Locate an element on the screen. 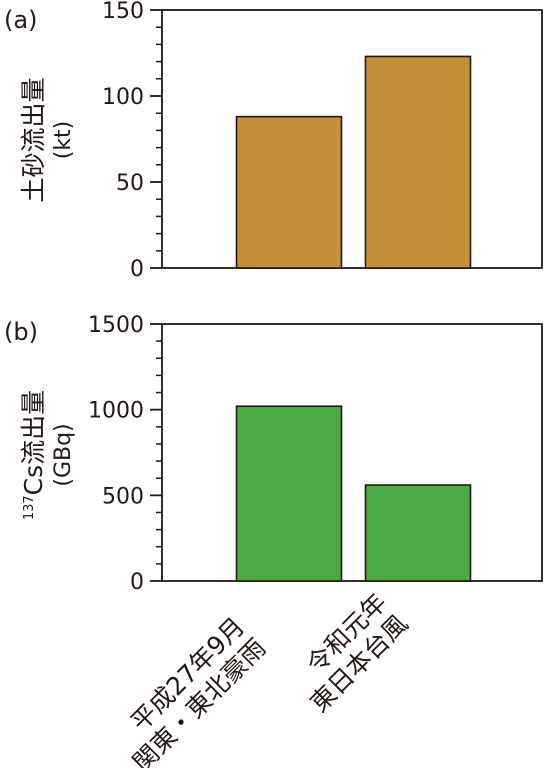 The height and width of the screenshot is (768, 550). panel-b-bars is located at coordinates (353, 493).